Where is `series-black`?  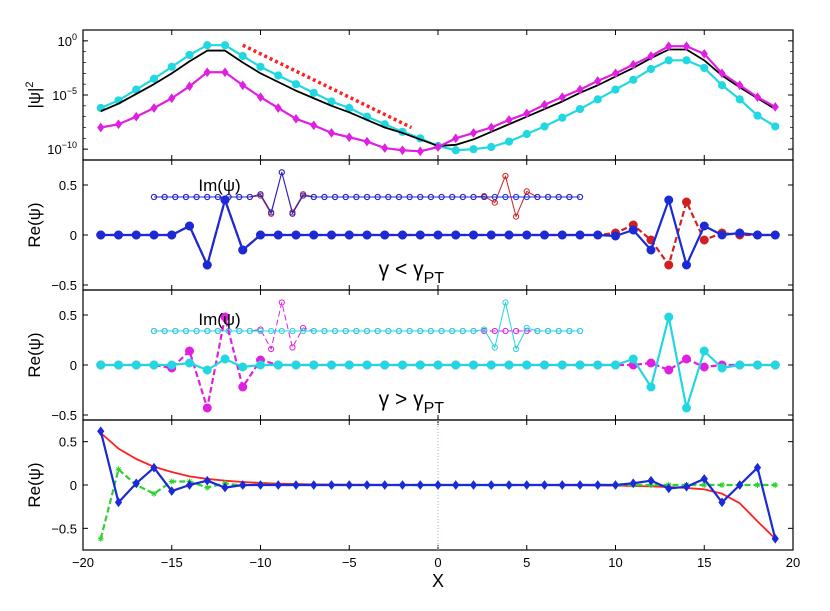 series-black is located at coordinates (438, 97).